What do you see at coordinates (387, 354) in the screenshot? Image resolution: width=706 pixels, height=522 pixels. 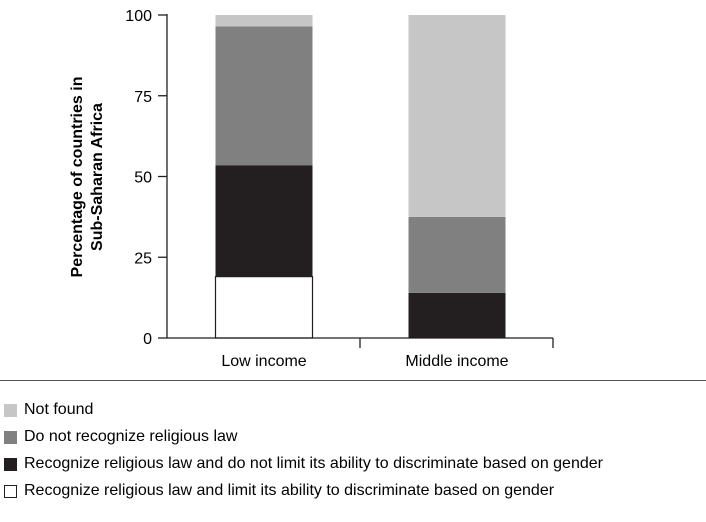 I see `x-ticks: Low income Middle income` at bounding box center [387, 354].